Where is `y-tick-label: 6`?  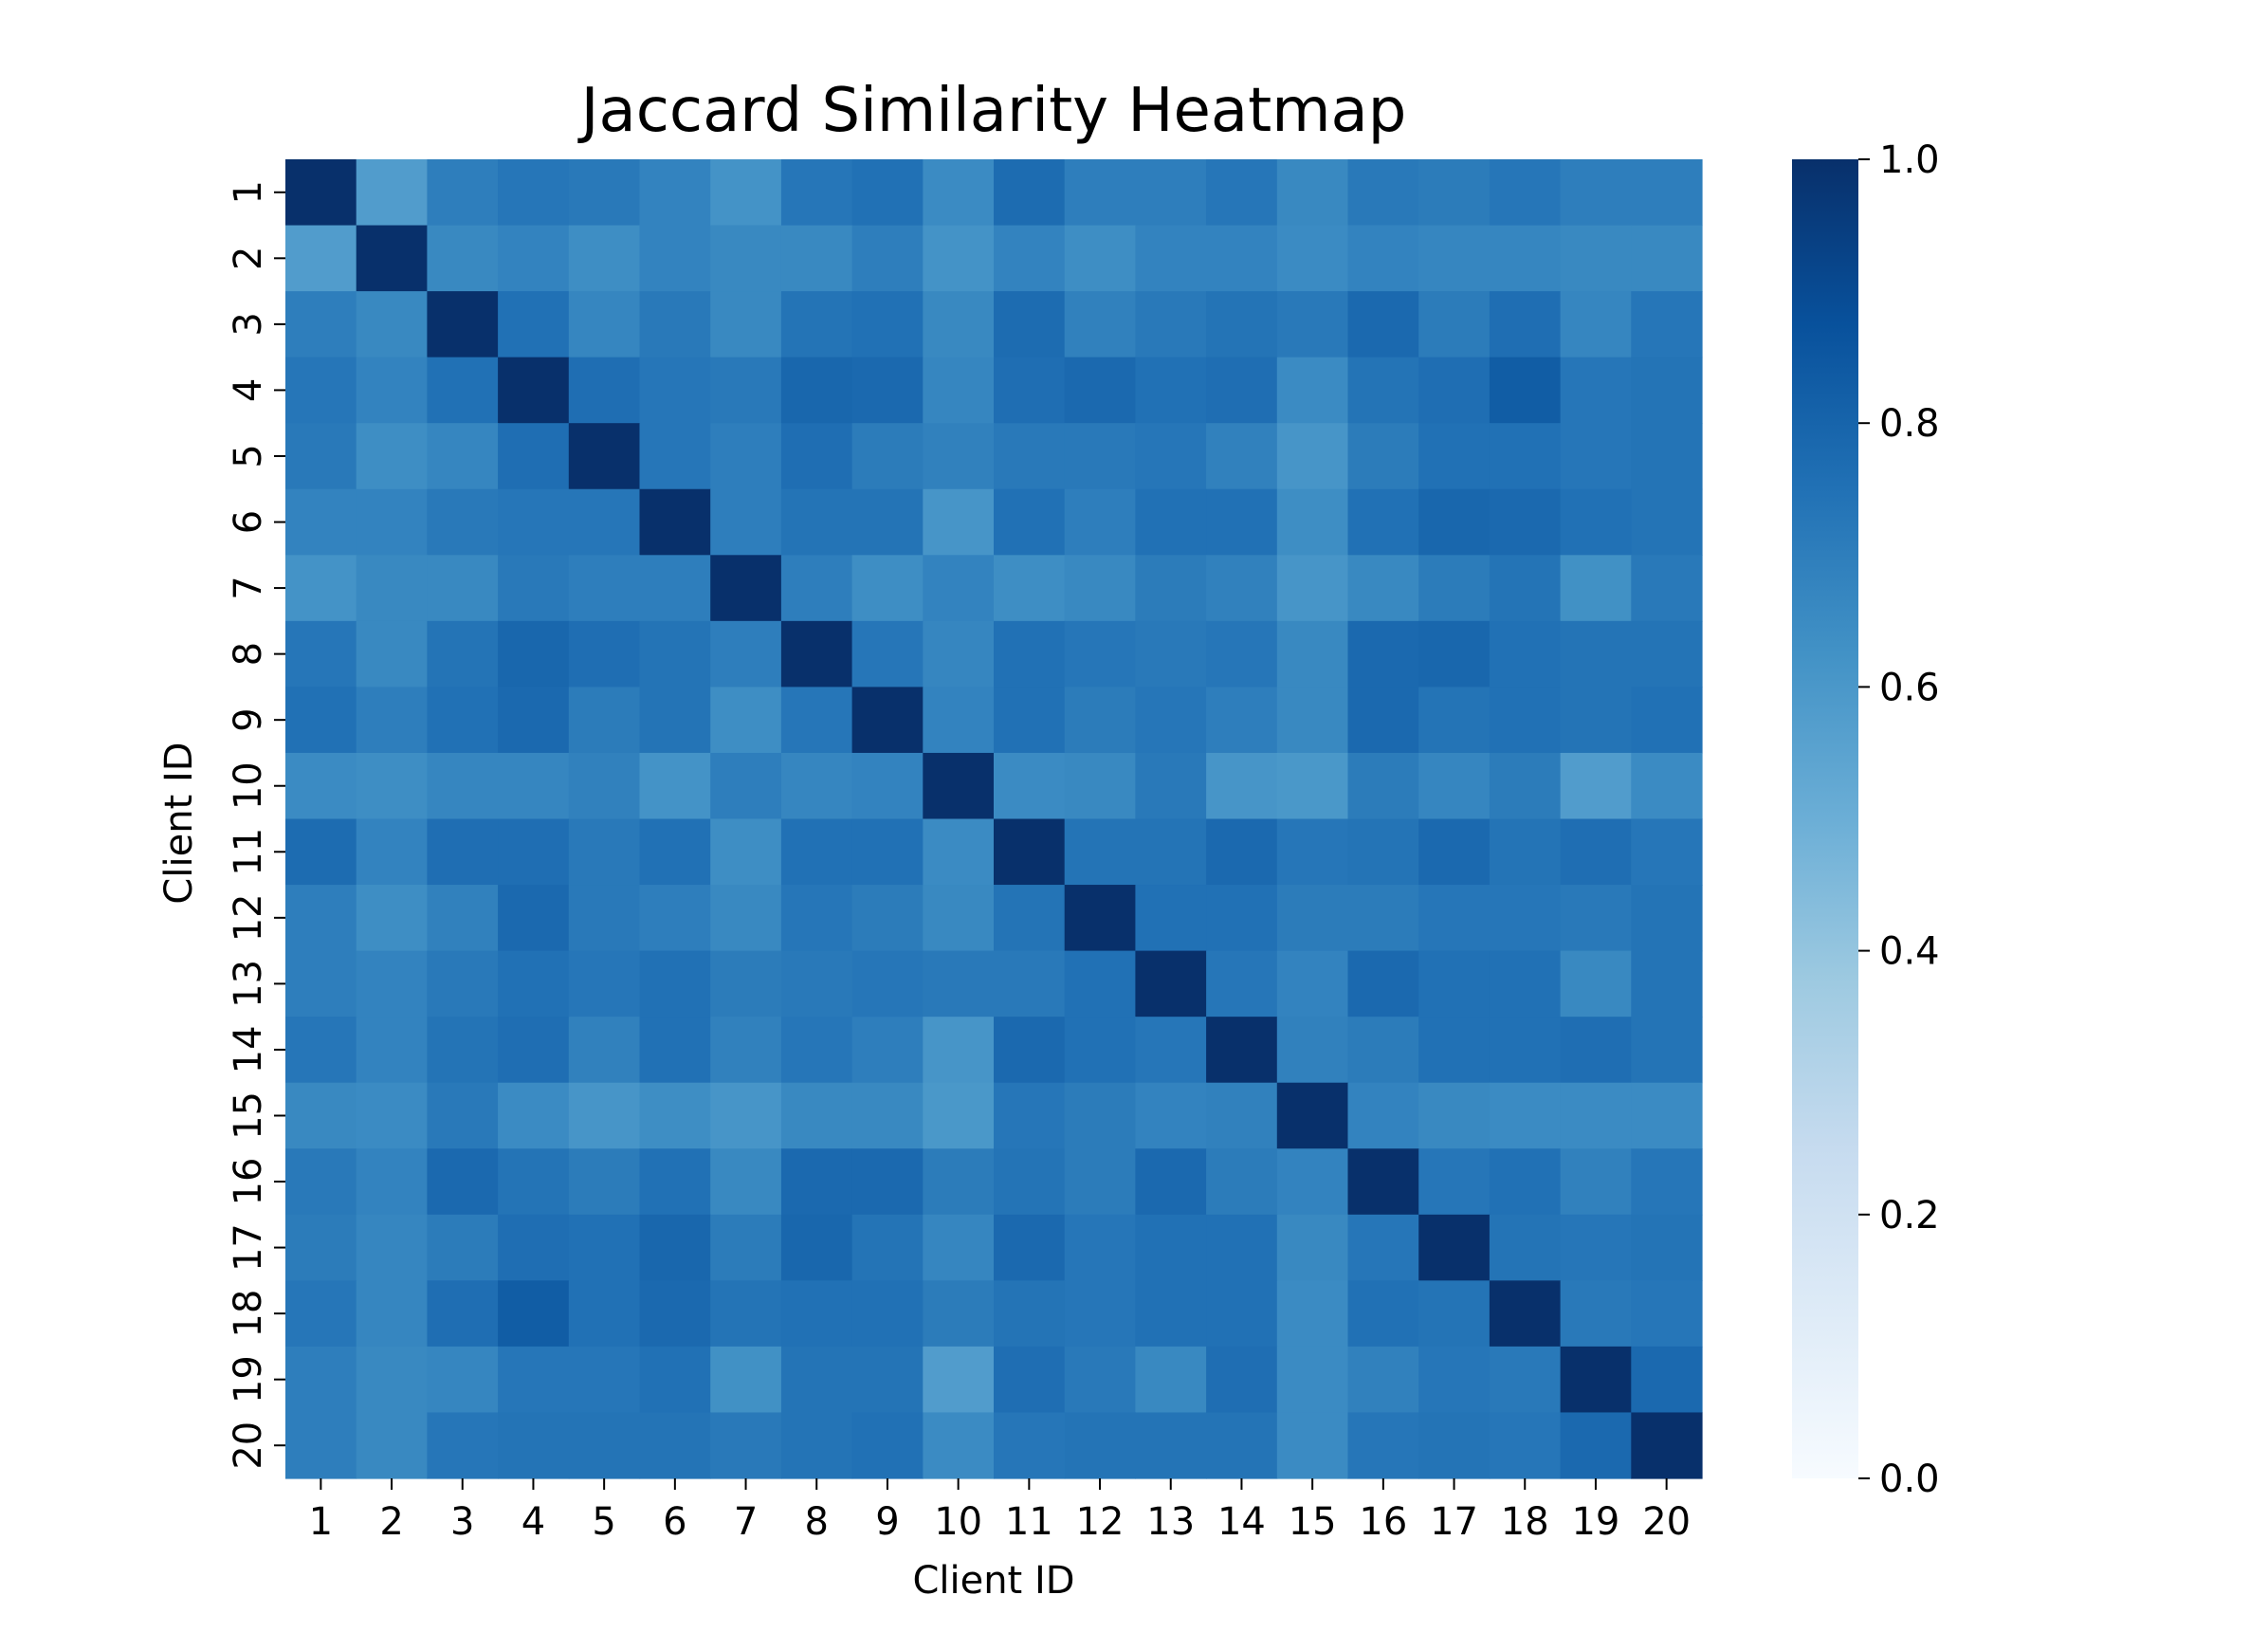
y-tick-label: 6 is located at coordinates (249, 522).